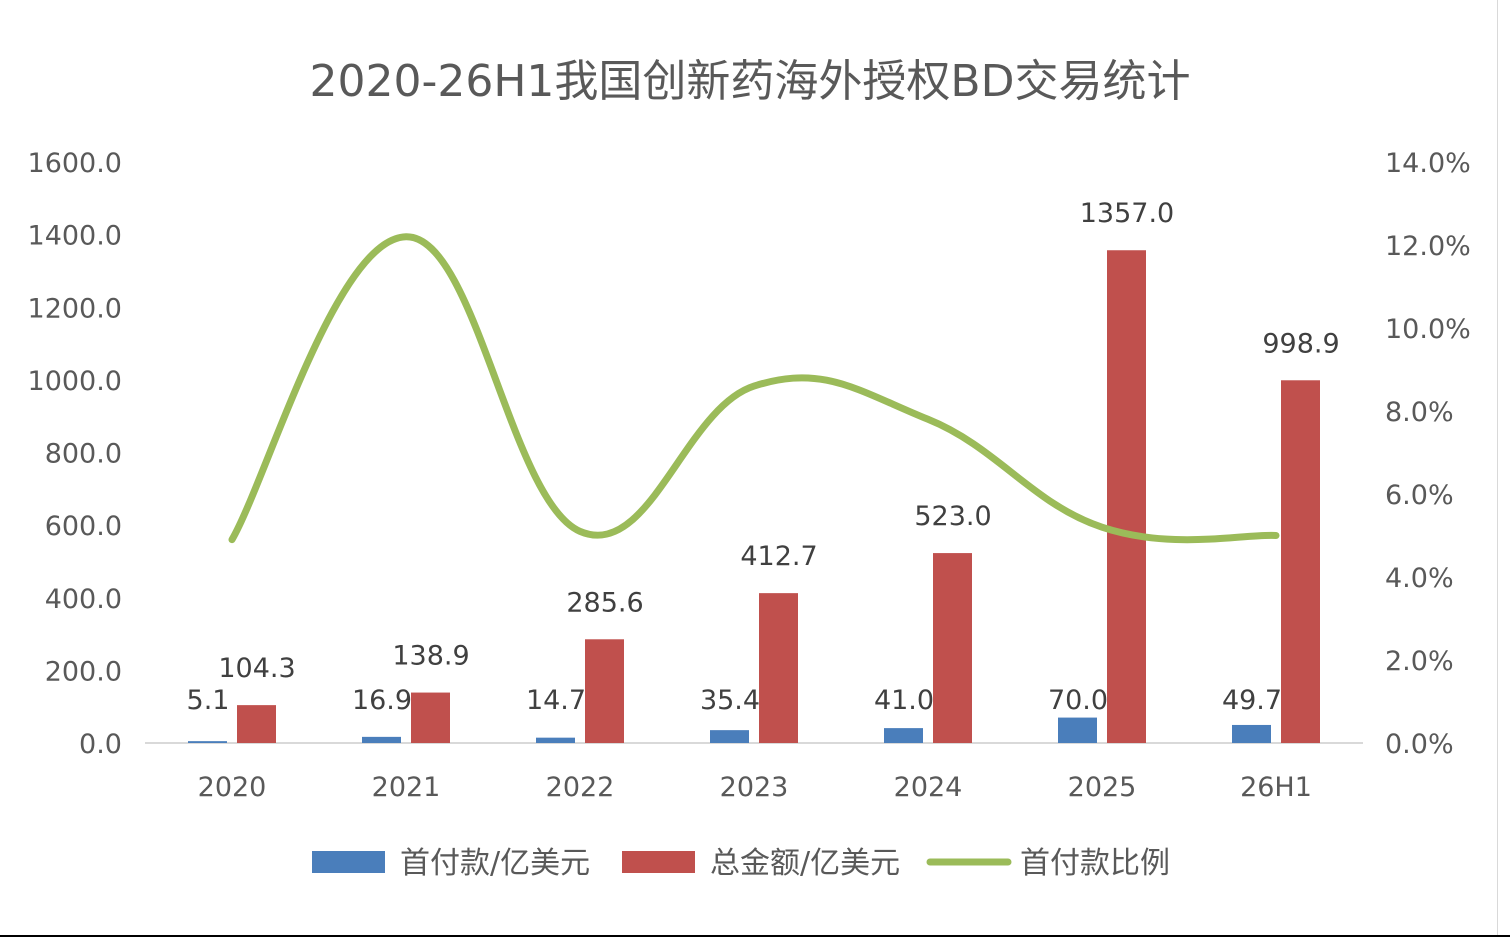 The image size is (1510, 942). What do you see at coordinates (208, 700) in the screenshot?
I see `upfront-data-label: 5.1` at bounding box center [208, 700].